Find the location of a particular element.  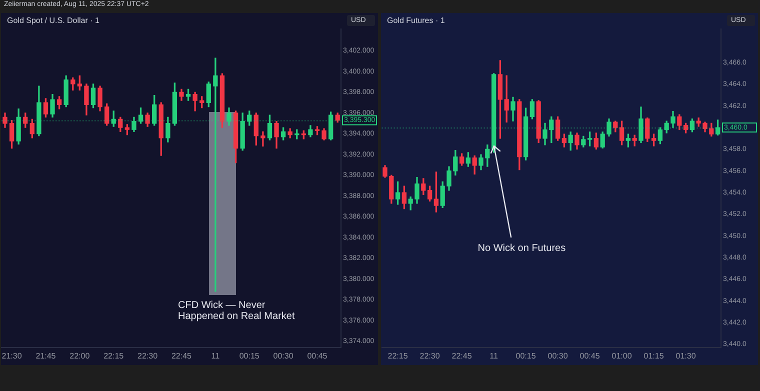

chart-title: Gold Futures · 1 is located at coordinates (416, 20).